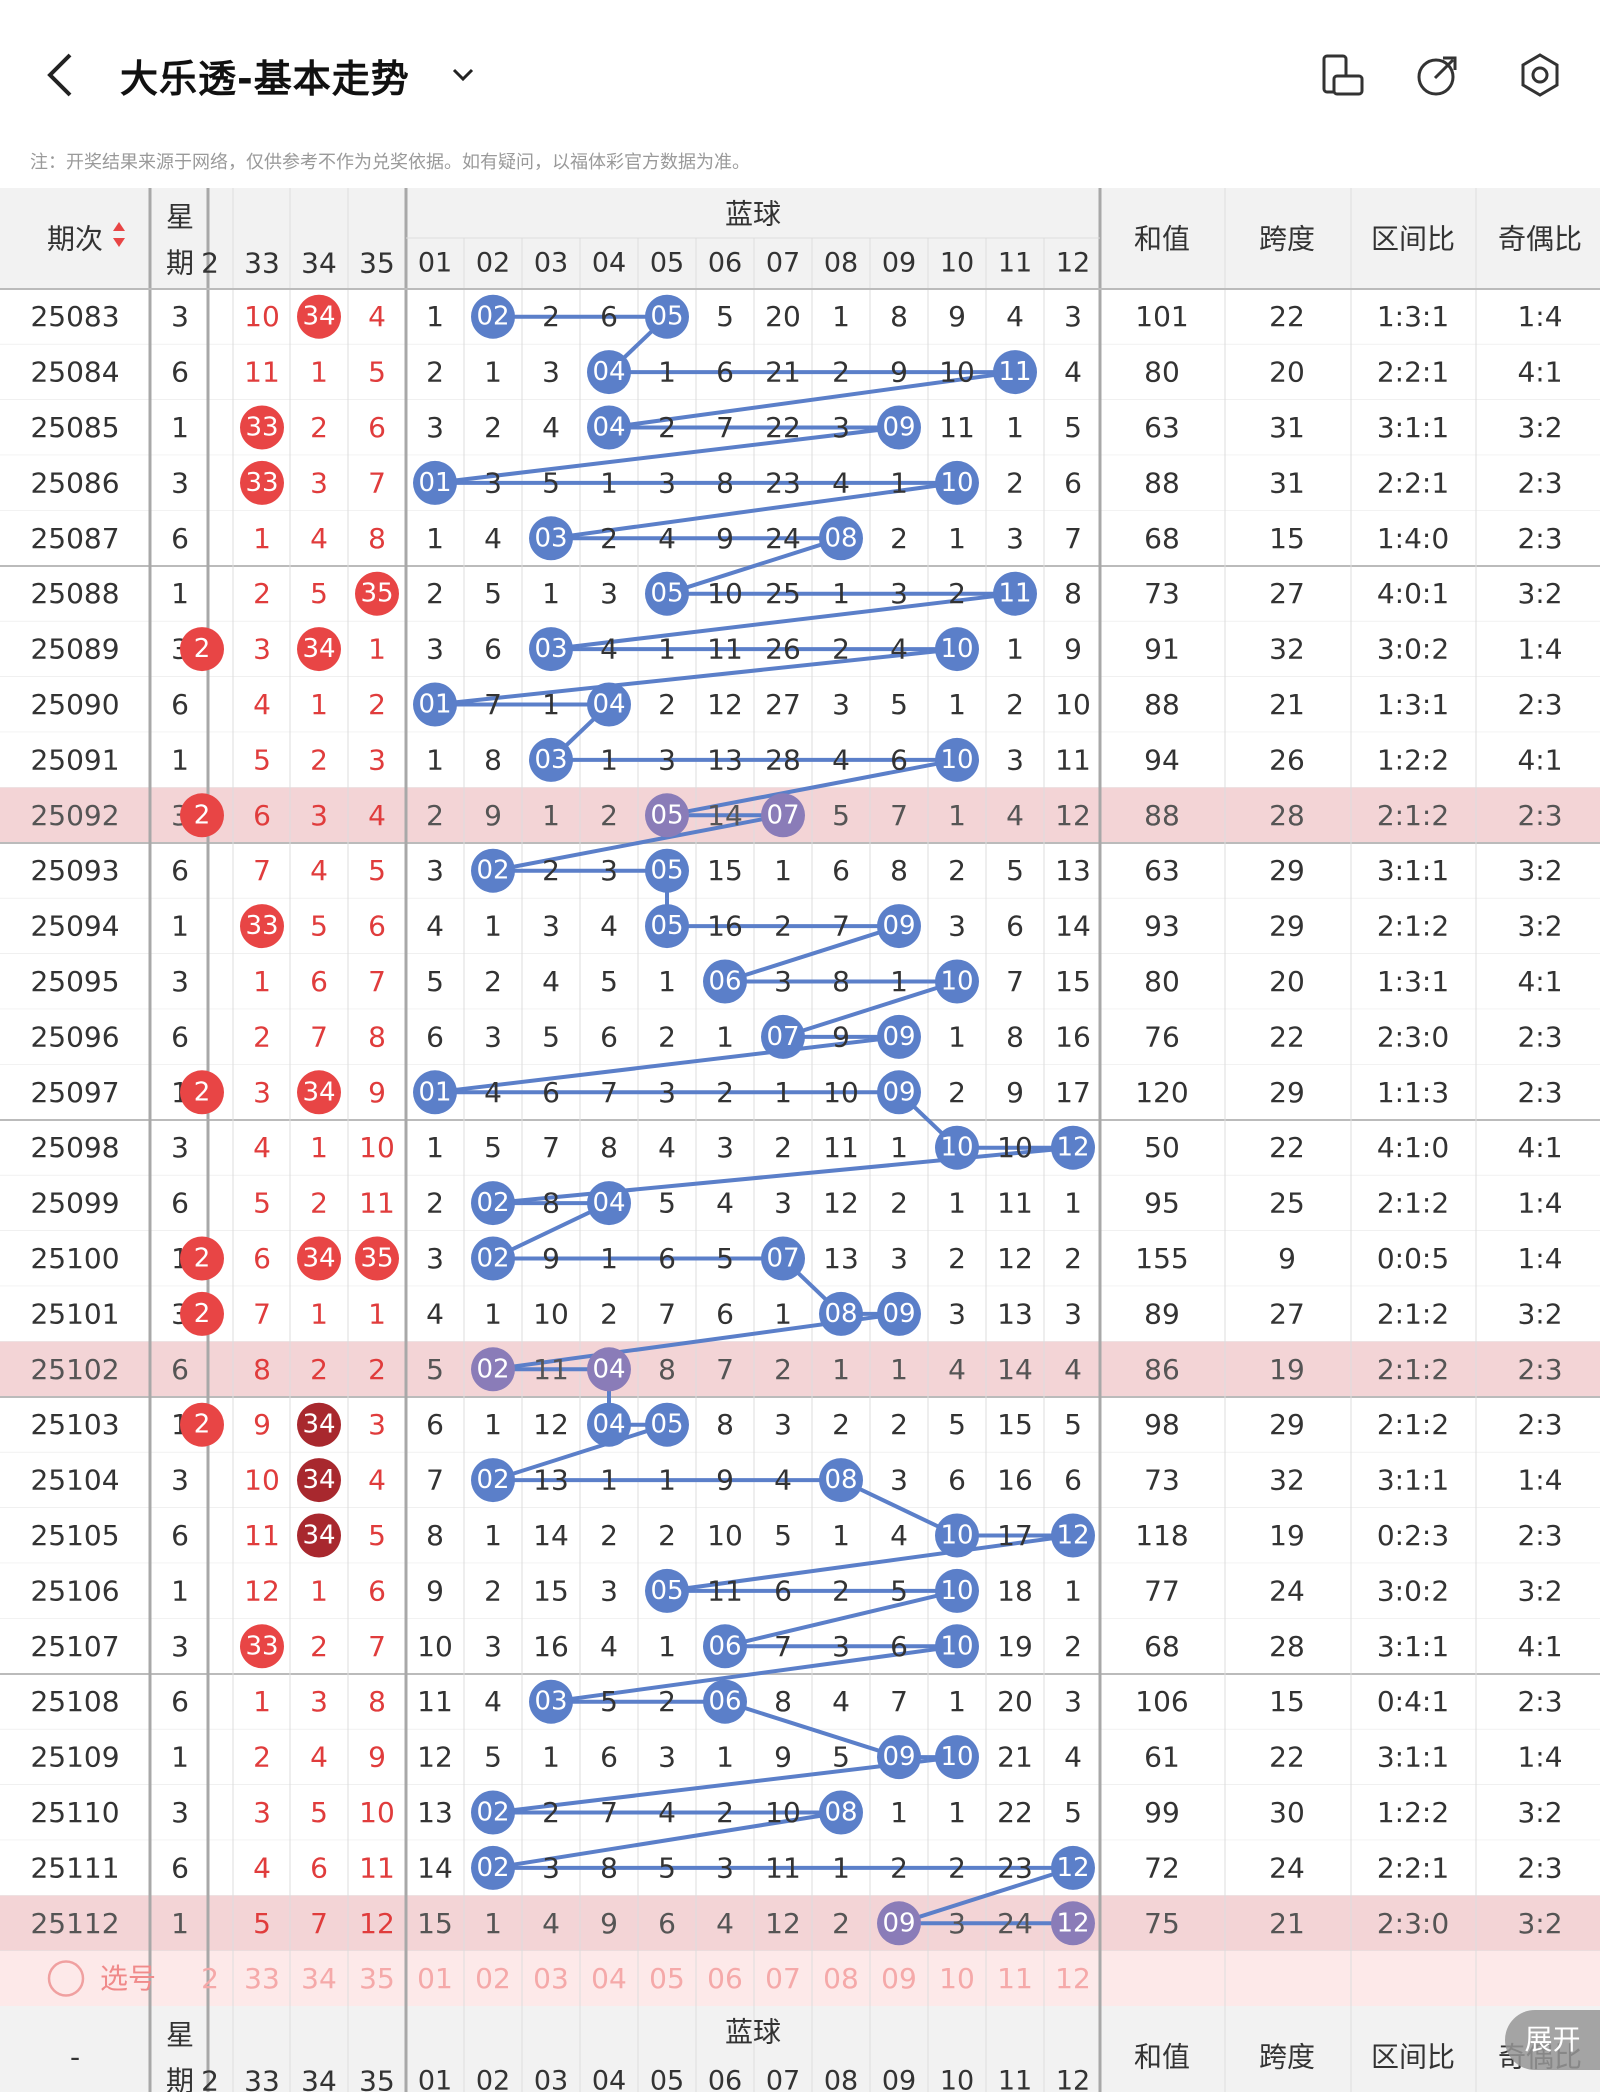 The image size is (1600, 2092). I want to click on period-cell: 25105, so click(74, 1535).